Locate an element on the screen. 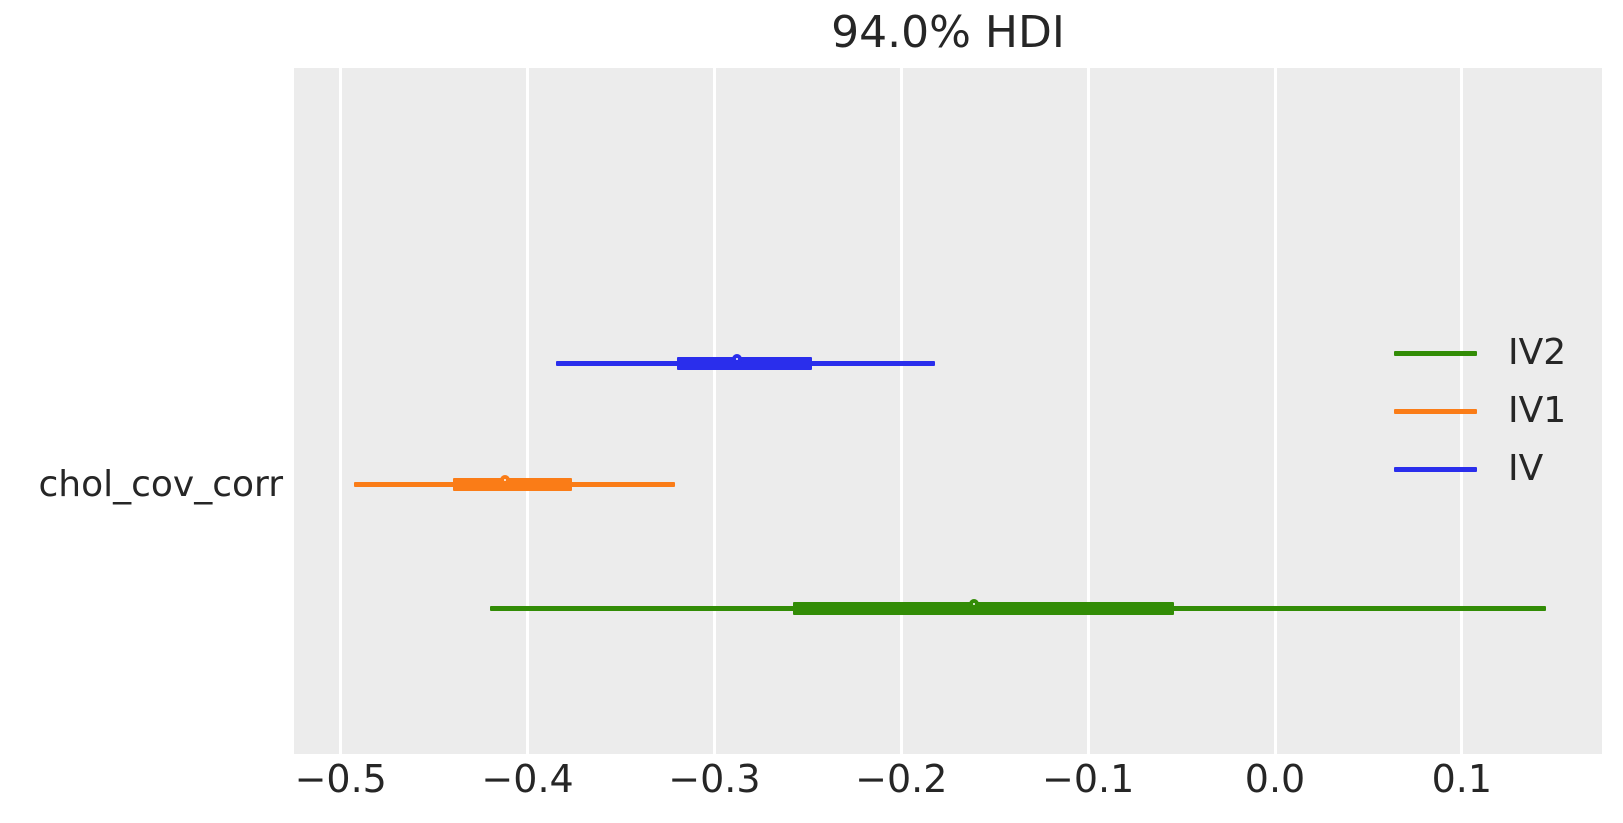 This screenshot has width=1623, height=823. legend: IV2 IV1 IV is located at coordinates (1471, 411).